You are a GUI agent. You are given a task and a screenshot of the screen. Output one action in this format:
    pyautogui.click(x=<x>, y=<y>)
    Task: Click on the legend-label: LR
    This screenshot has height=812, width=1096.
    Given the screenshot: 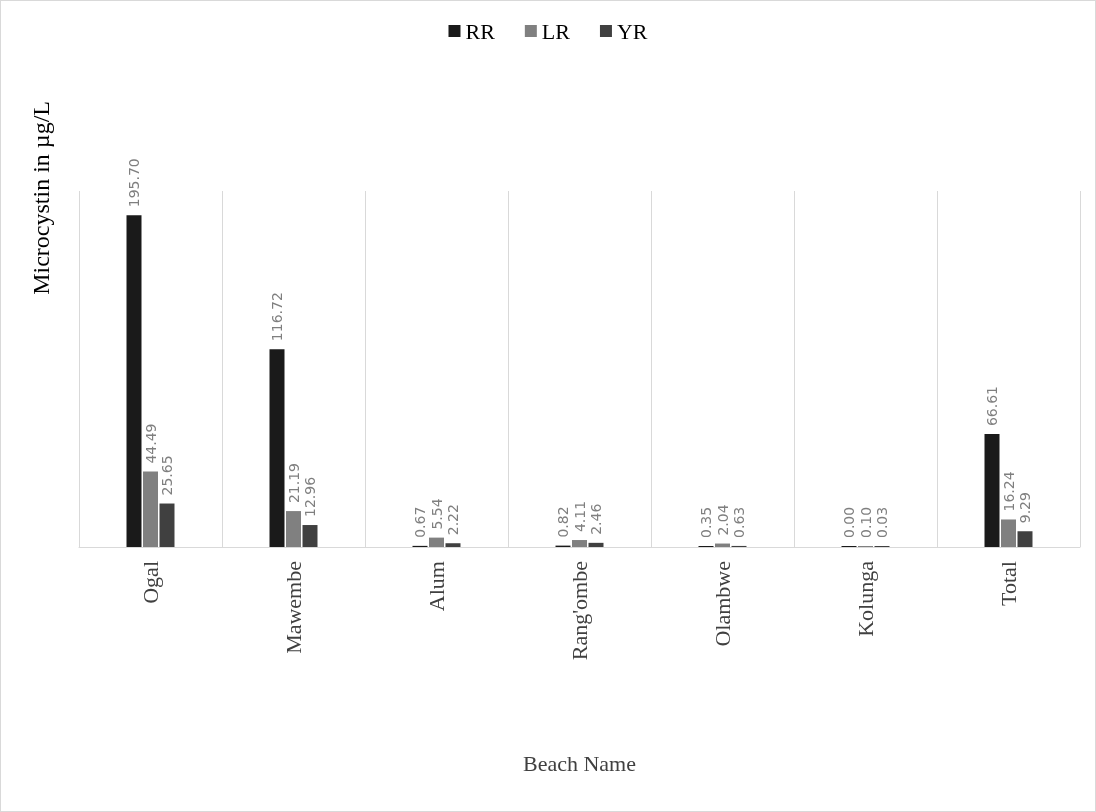 What is the action you would take?
    pyautogui.click(x=556, y=31)
    